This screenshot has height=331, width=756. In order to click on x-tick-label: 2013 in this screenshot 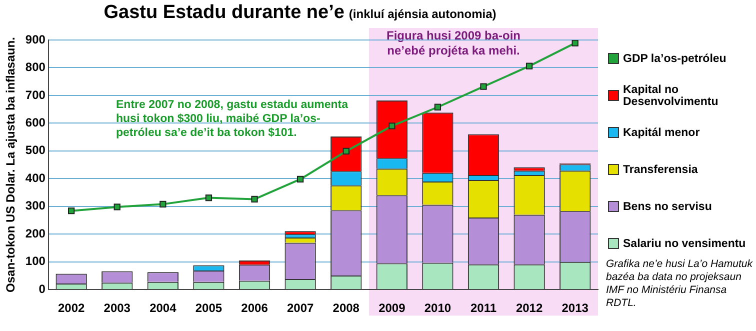, I will do `click(575, 308)`.